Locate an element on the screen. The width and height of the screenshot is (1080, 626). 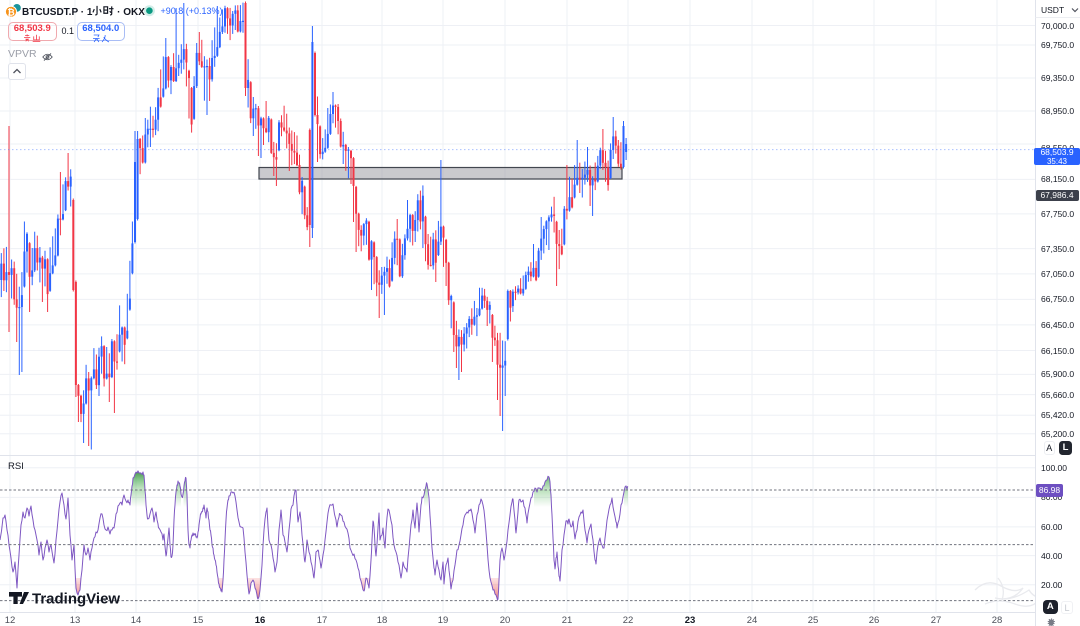
svg-text: TradingView is located at coordinates (76, 599).